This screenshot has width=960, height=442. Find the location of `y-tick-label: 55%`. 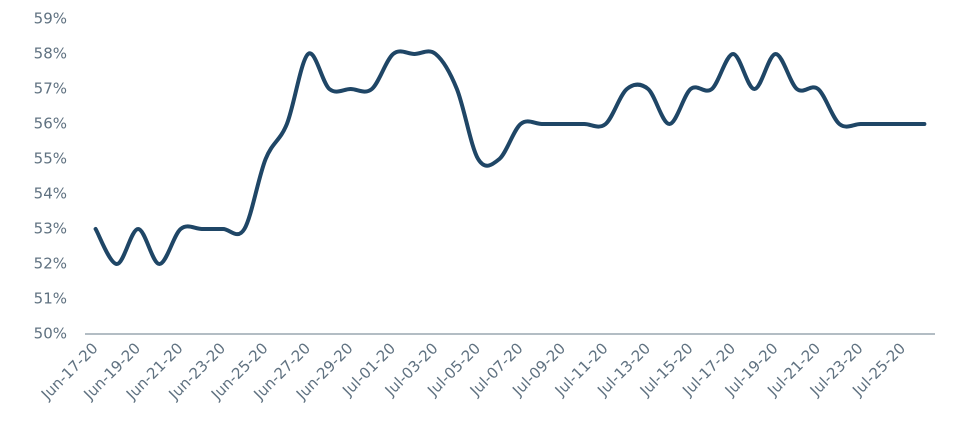

y-tick-label: 55% is located at coordinates (50, 159).